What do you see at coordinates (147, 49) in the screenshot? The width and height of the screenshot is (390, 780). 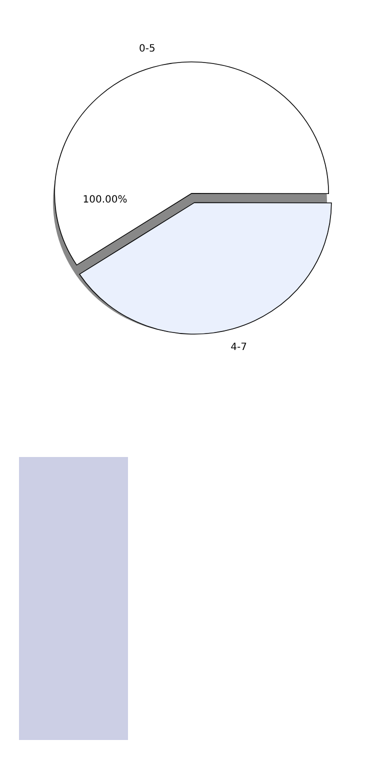 I see `slice-label: 0-5` at bounding box center [147, 49].